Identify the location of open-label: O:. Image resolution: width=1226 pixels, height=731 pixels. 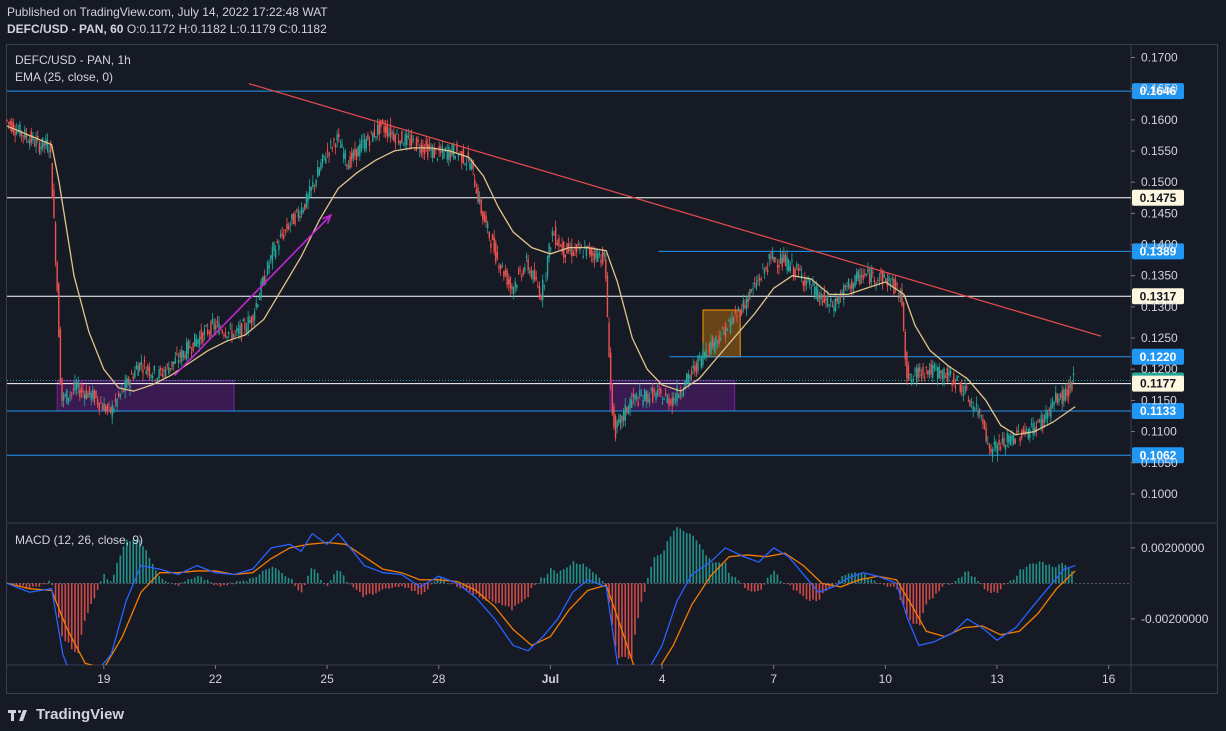
(133, 29).